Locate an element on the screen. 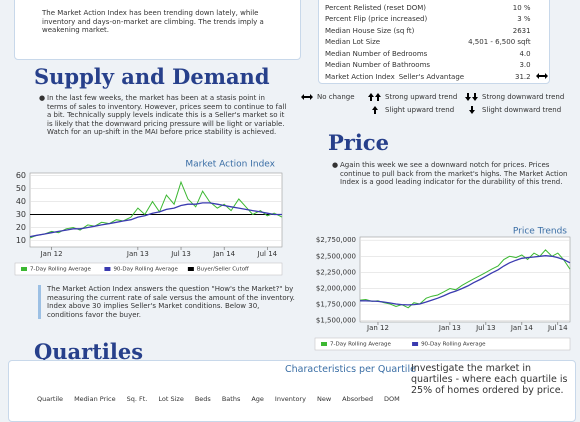 The image size is (580, 422). stats-row: Percent Relisted (reset DOM) 10 % is located at coordinates (437, 8).